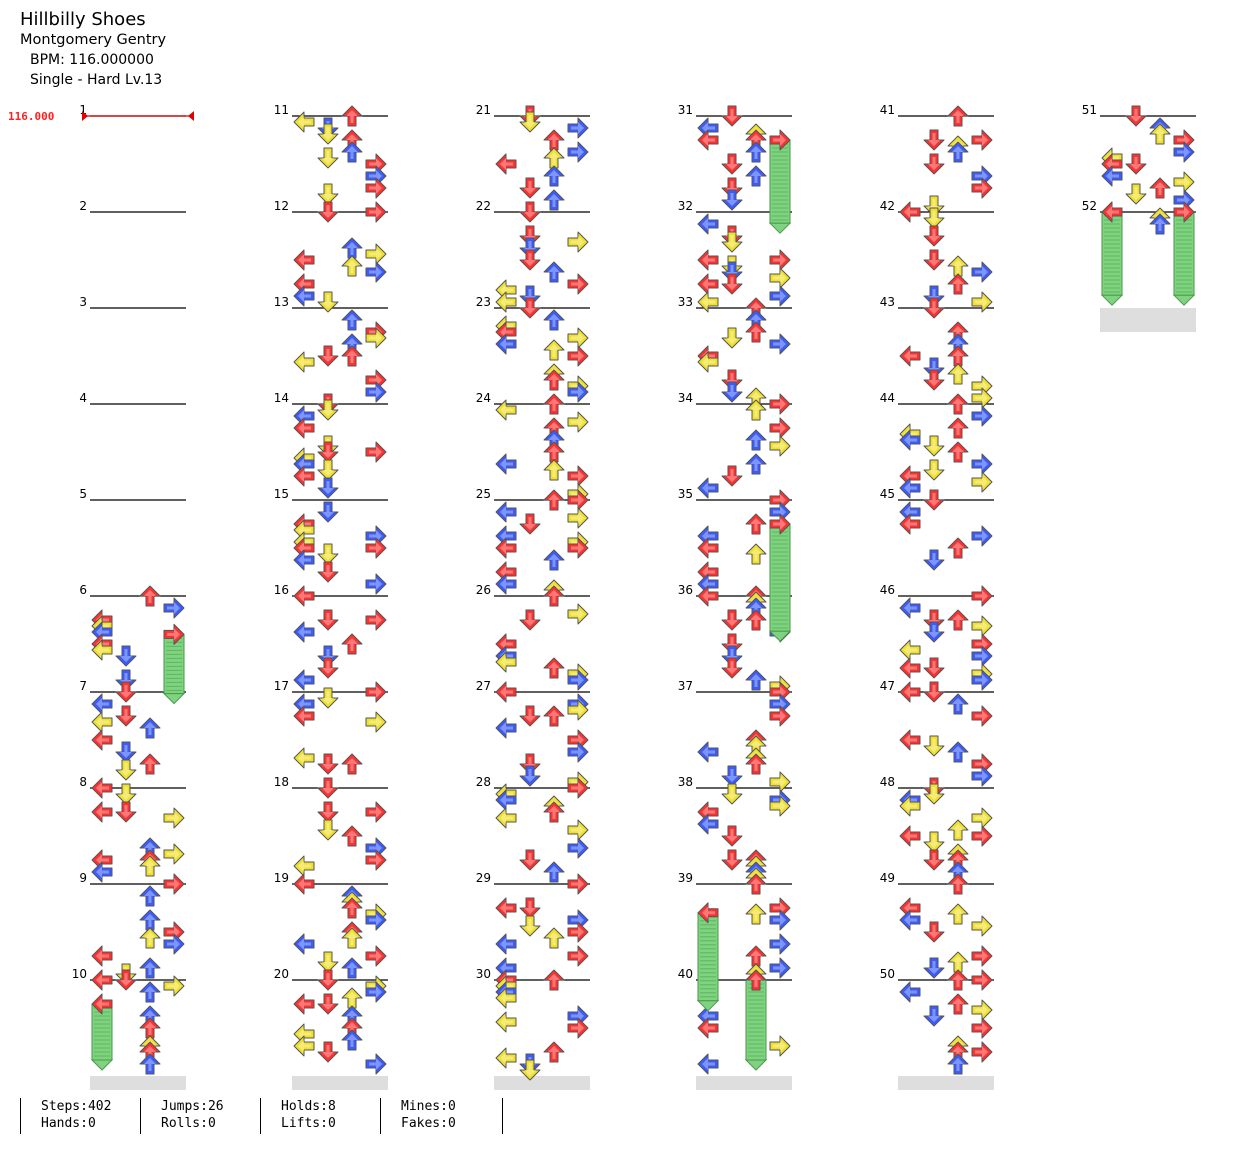 The width and height of the screenshot is (1252, 1152). Describe the element at coordinates (83, 110) in the screenshot. I see `measure-number: 1` at that location.